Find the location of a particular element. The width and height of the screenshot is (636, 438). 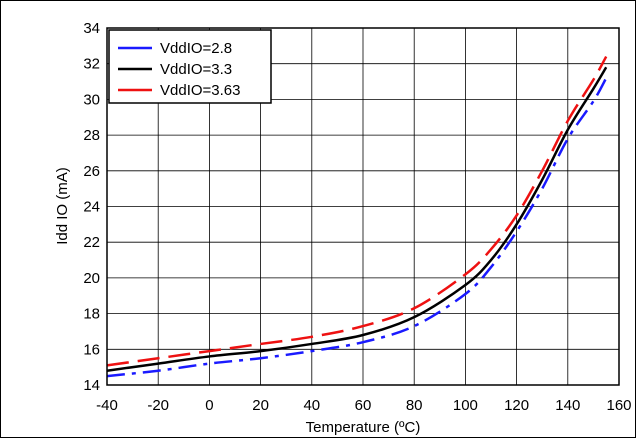

x-tick-label: 80 is located at coordinates (414, 405).